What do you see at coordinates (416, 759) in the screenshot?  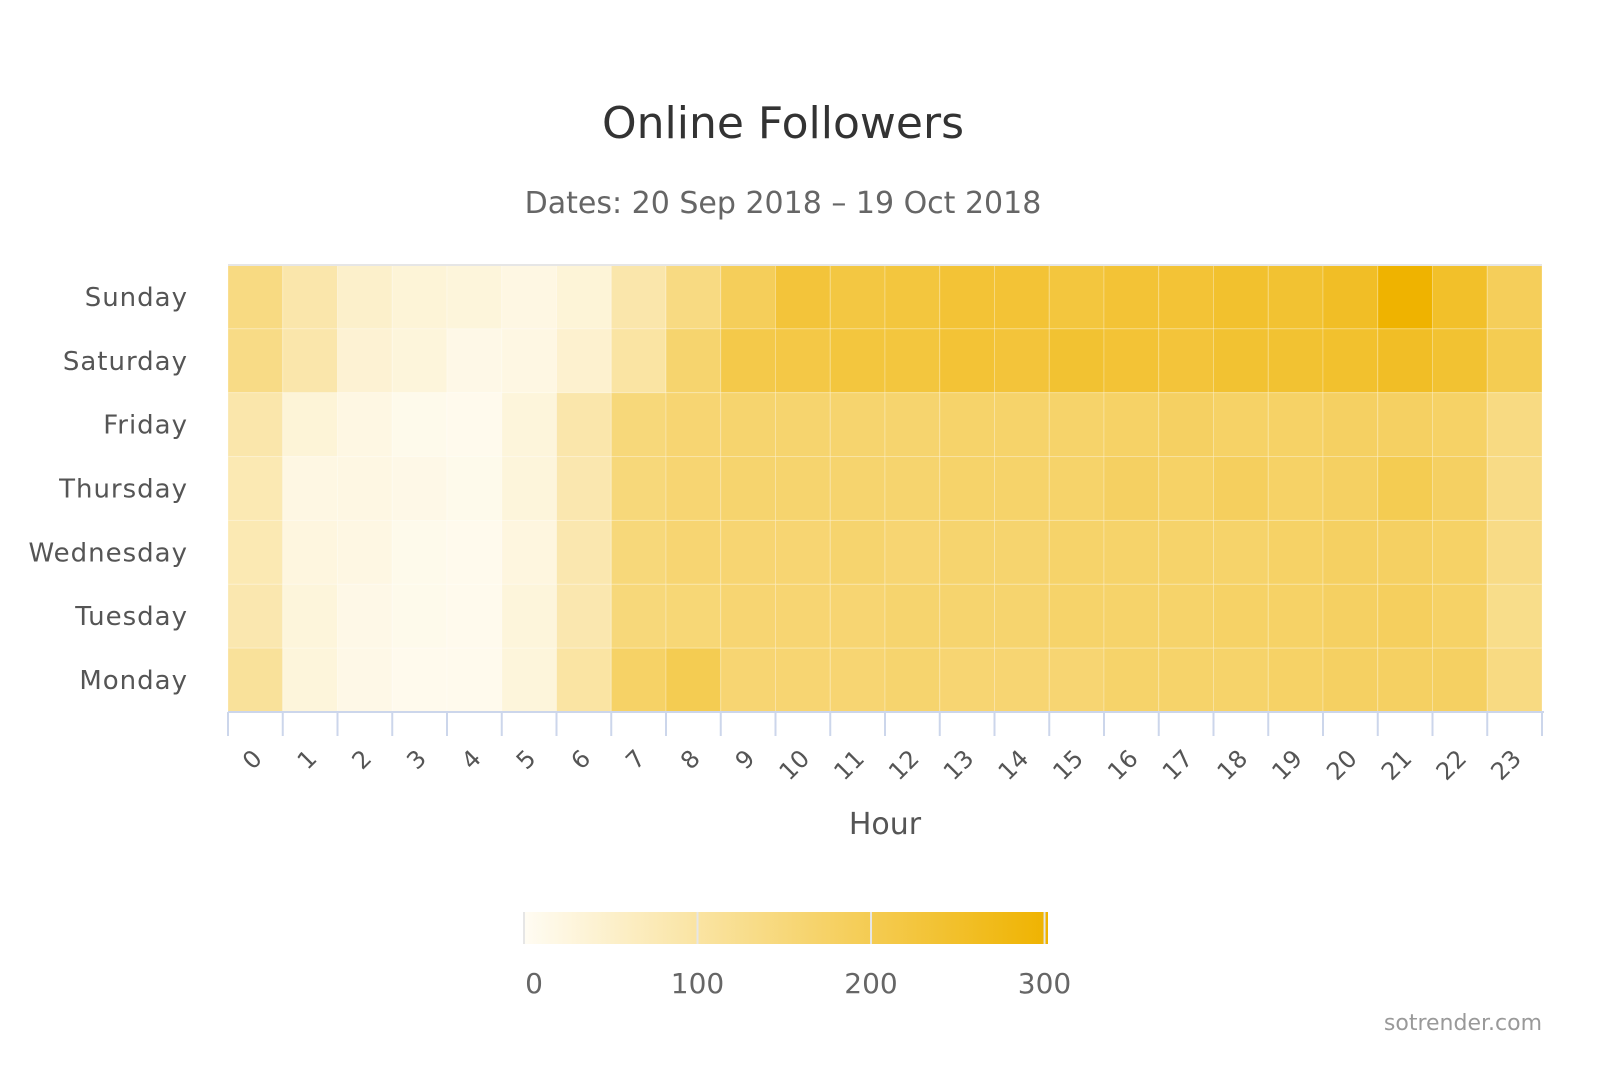 I see `x-tick-label: 3` at bounding box center [416, 759].